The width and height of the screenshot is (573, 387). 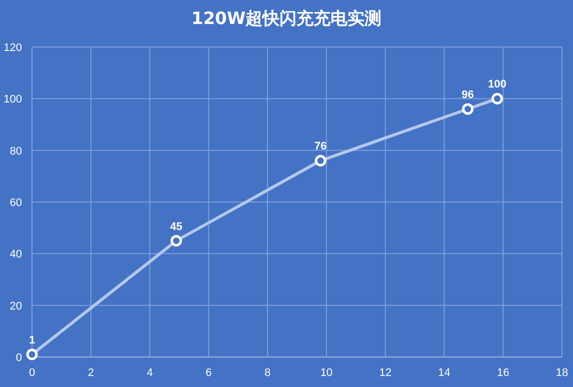 I want to click on y-tick-label: 120, so click(x=13, y=48).